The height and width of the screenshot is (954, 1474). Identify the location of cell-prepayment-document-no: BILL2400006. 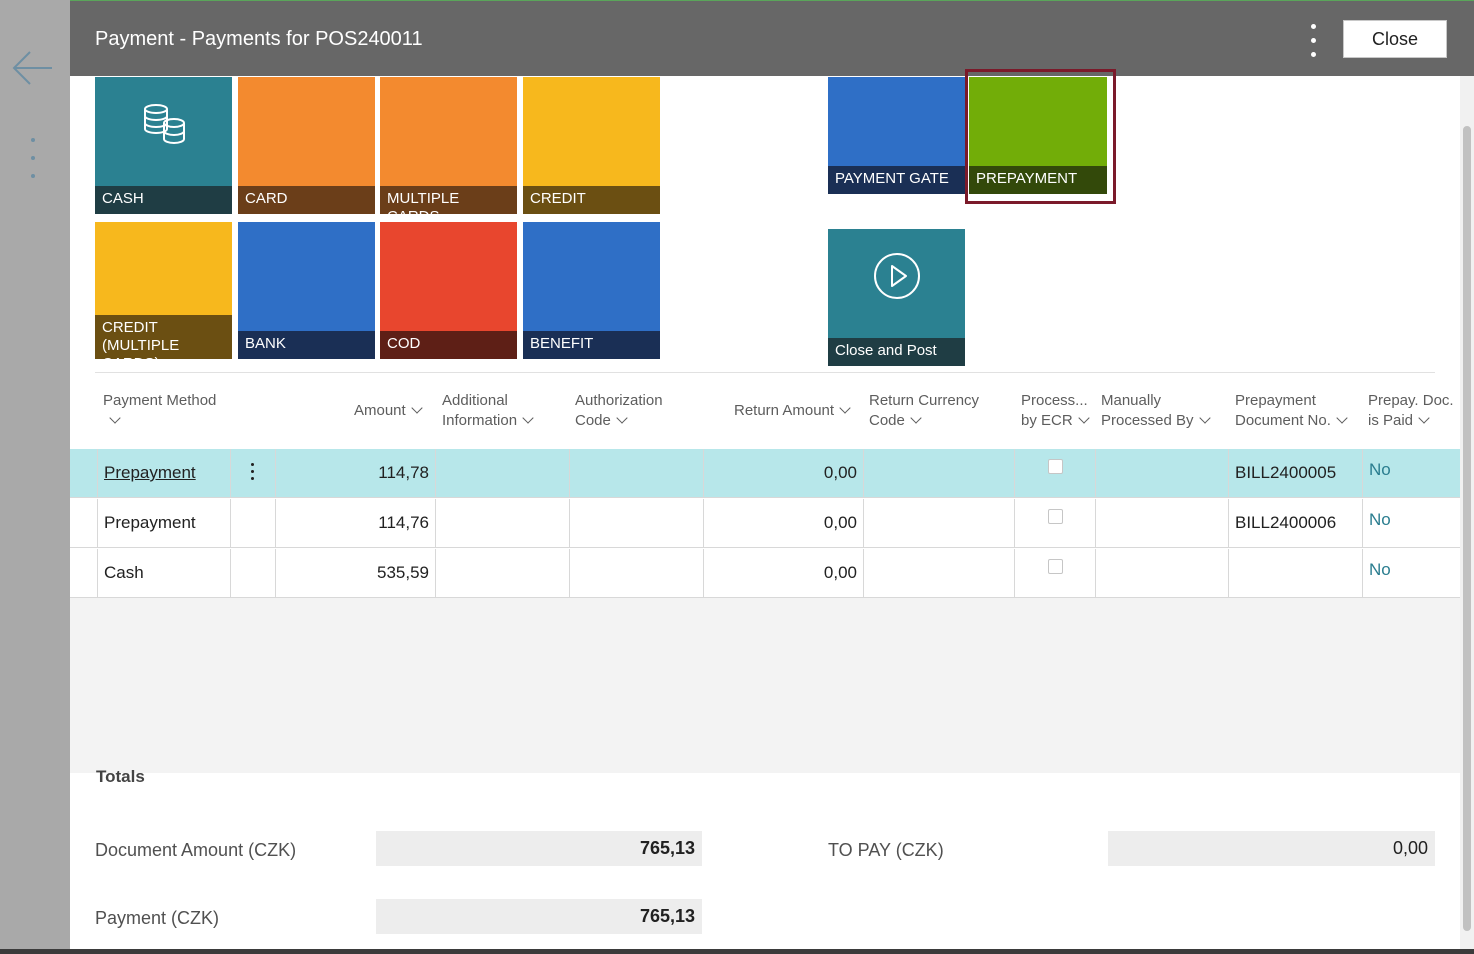
(1295, 523).